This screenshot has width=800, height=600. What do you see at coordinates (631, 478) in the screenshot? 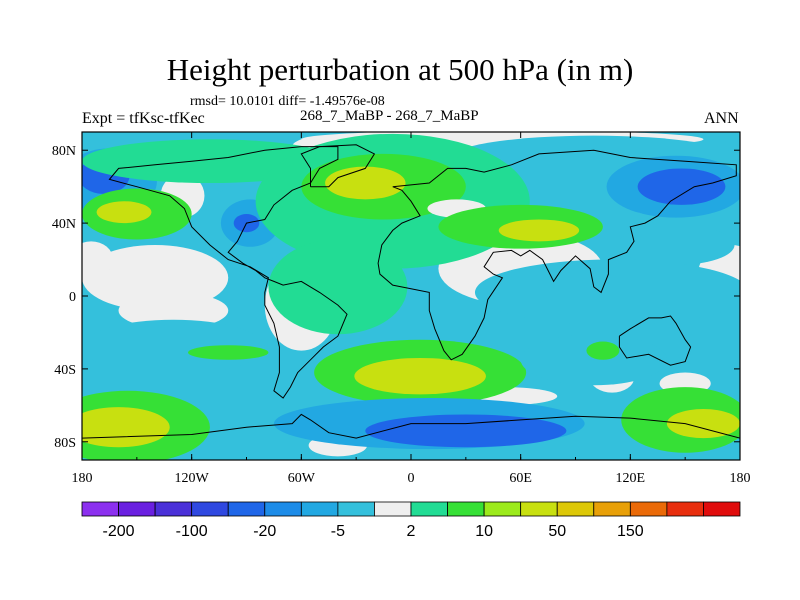
I see `x-tick-label: 120E` at bounding box center [631, 478].